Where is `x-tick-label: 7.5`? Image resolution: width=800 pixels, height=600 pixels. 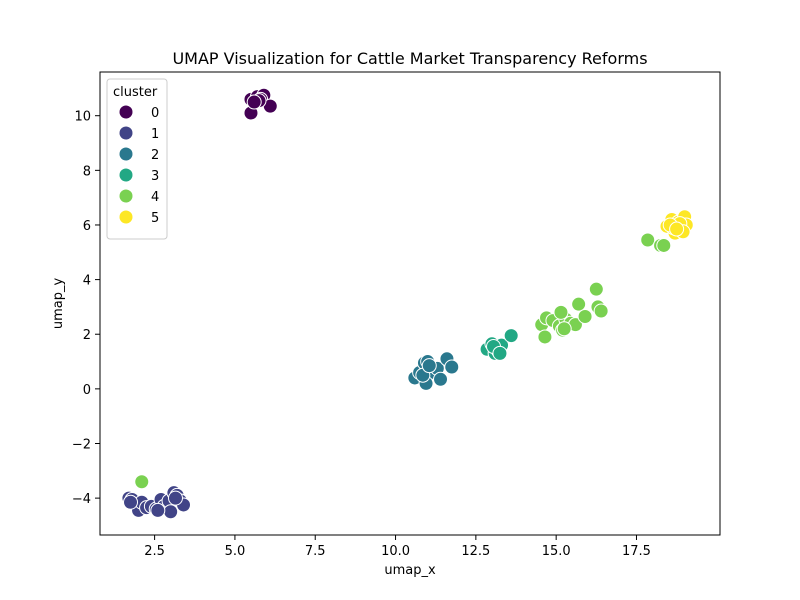
x-tick-label: 7.5 is located at coordinates (315, 551).